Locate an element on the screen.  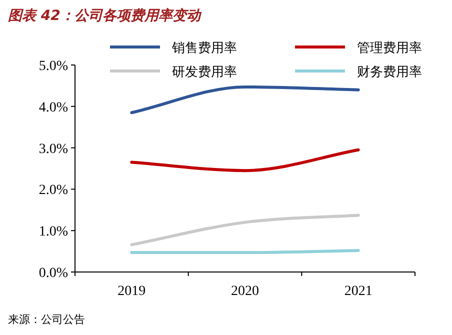
y-tick-label: 3.0% is located at coordinates (53, 149).